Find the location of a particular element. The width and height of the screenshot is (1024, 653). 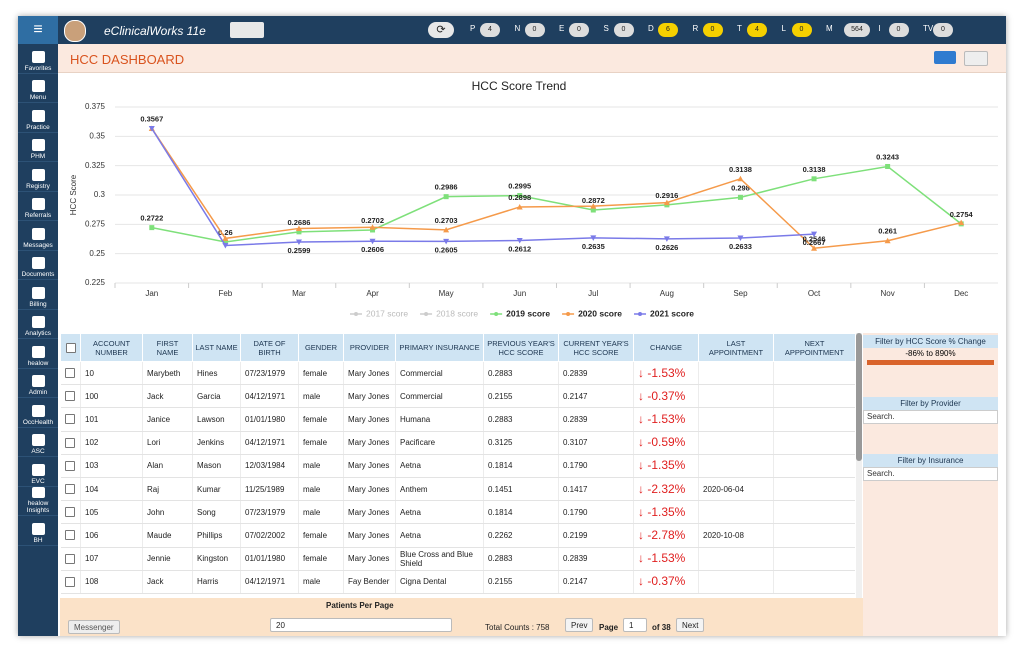

sidebar-item: OccHealth is located at coordinates (38, 413).